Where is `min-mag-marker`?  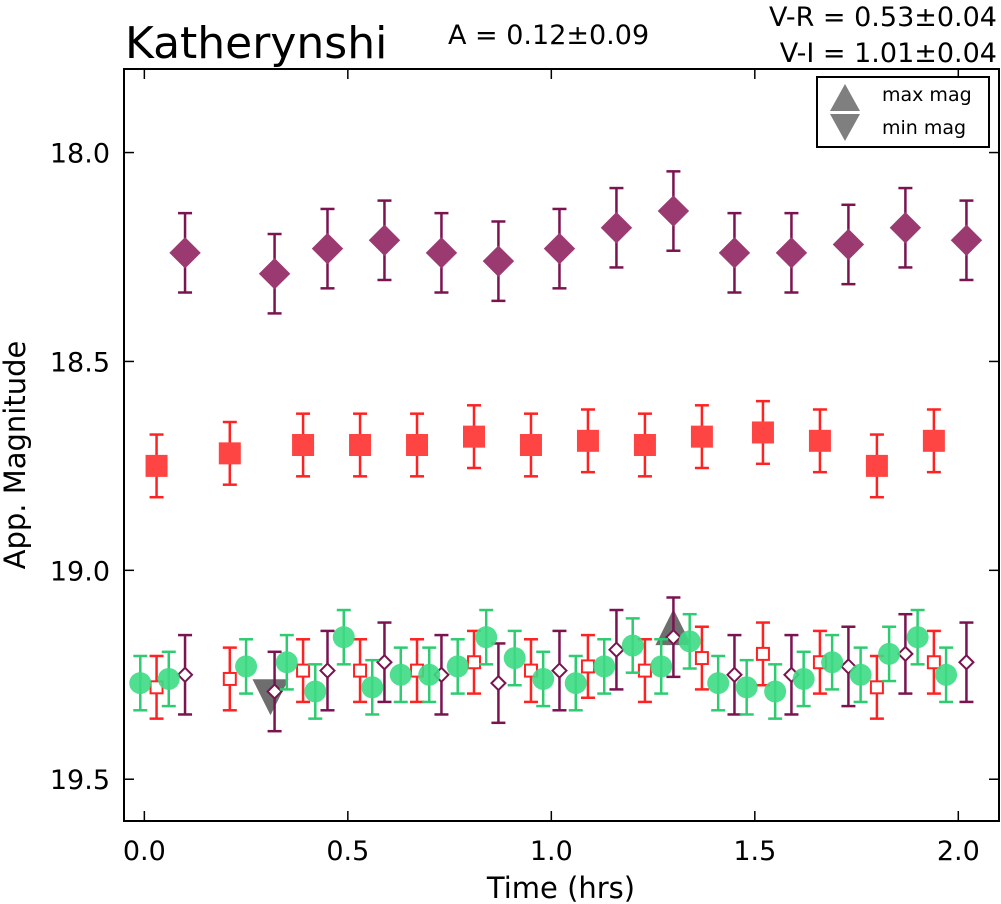 min-mag-marker is located at coordinates (270, 697).